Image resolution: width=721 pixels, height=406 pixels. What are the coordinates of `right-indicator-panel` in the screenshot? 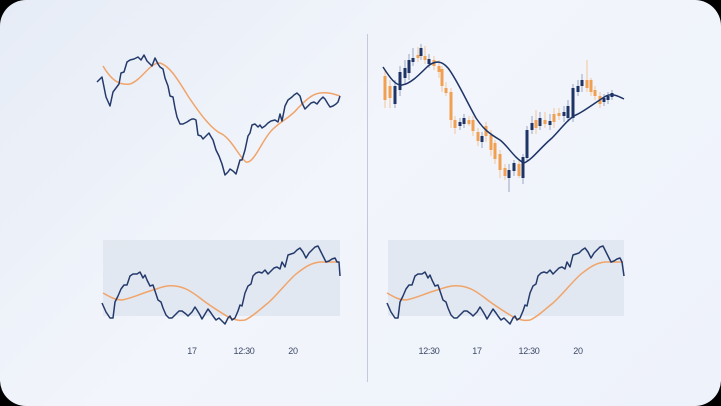 It's located at (505, 282).